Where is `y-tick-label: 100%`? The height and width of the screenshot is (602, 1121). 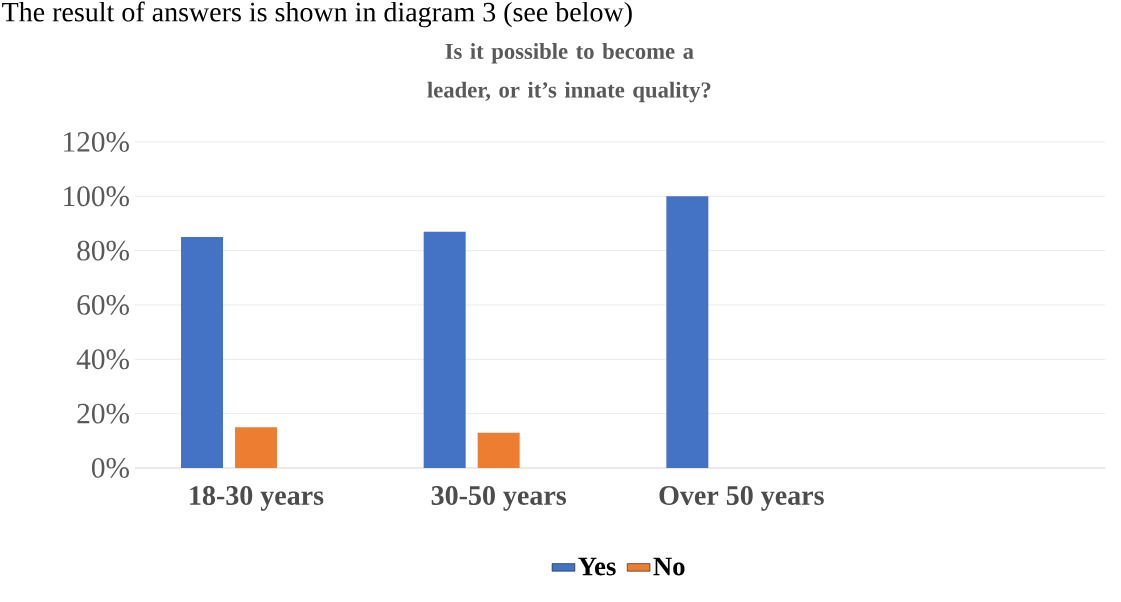 y-tick-label: 100% is located at coordinates (96, 196).